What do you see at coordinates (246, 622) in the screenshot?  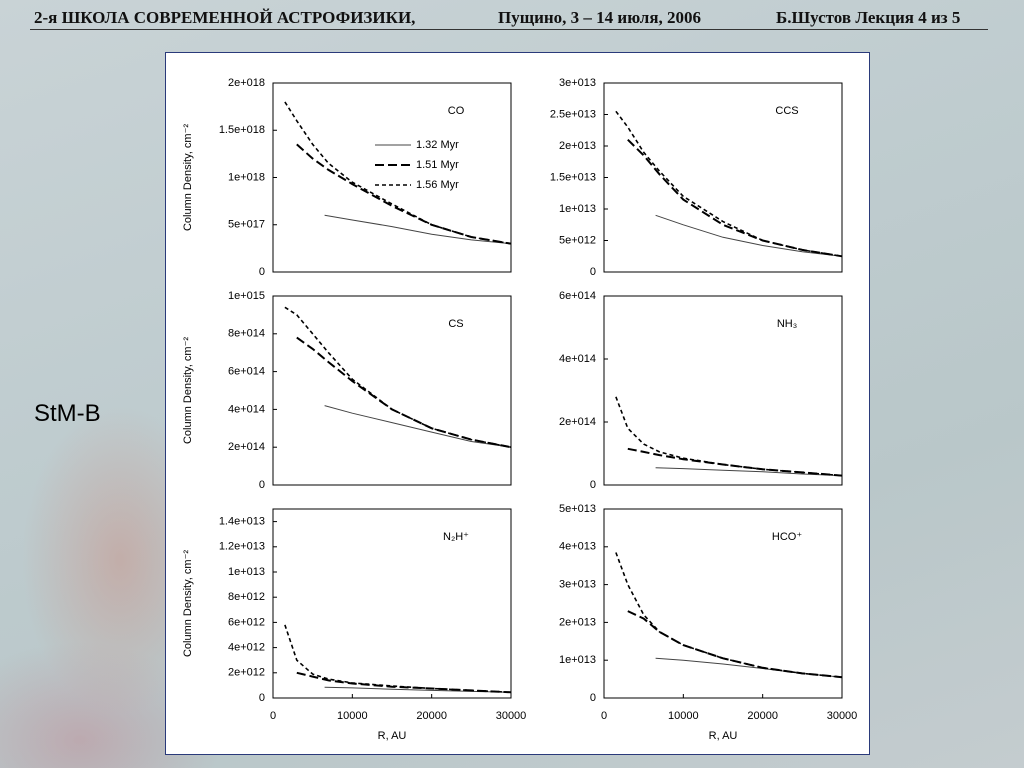 I see `y-tick-label: 6e+012` at bounding box center [246, 622].